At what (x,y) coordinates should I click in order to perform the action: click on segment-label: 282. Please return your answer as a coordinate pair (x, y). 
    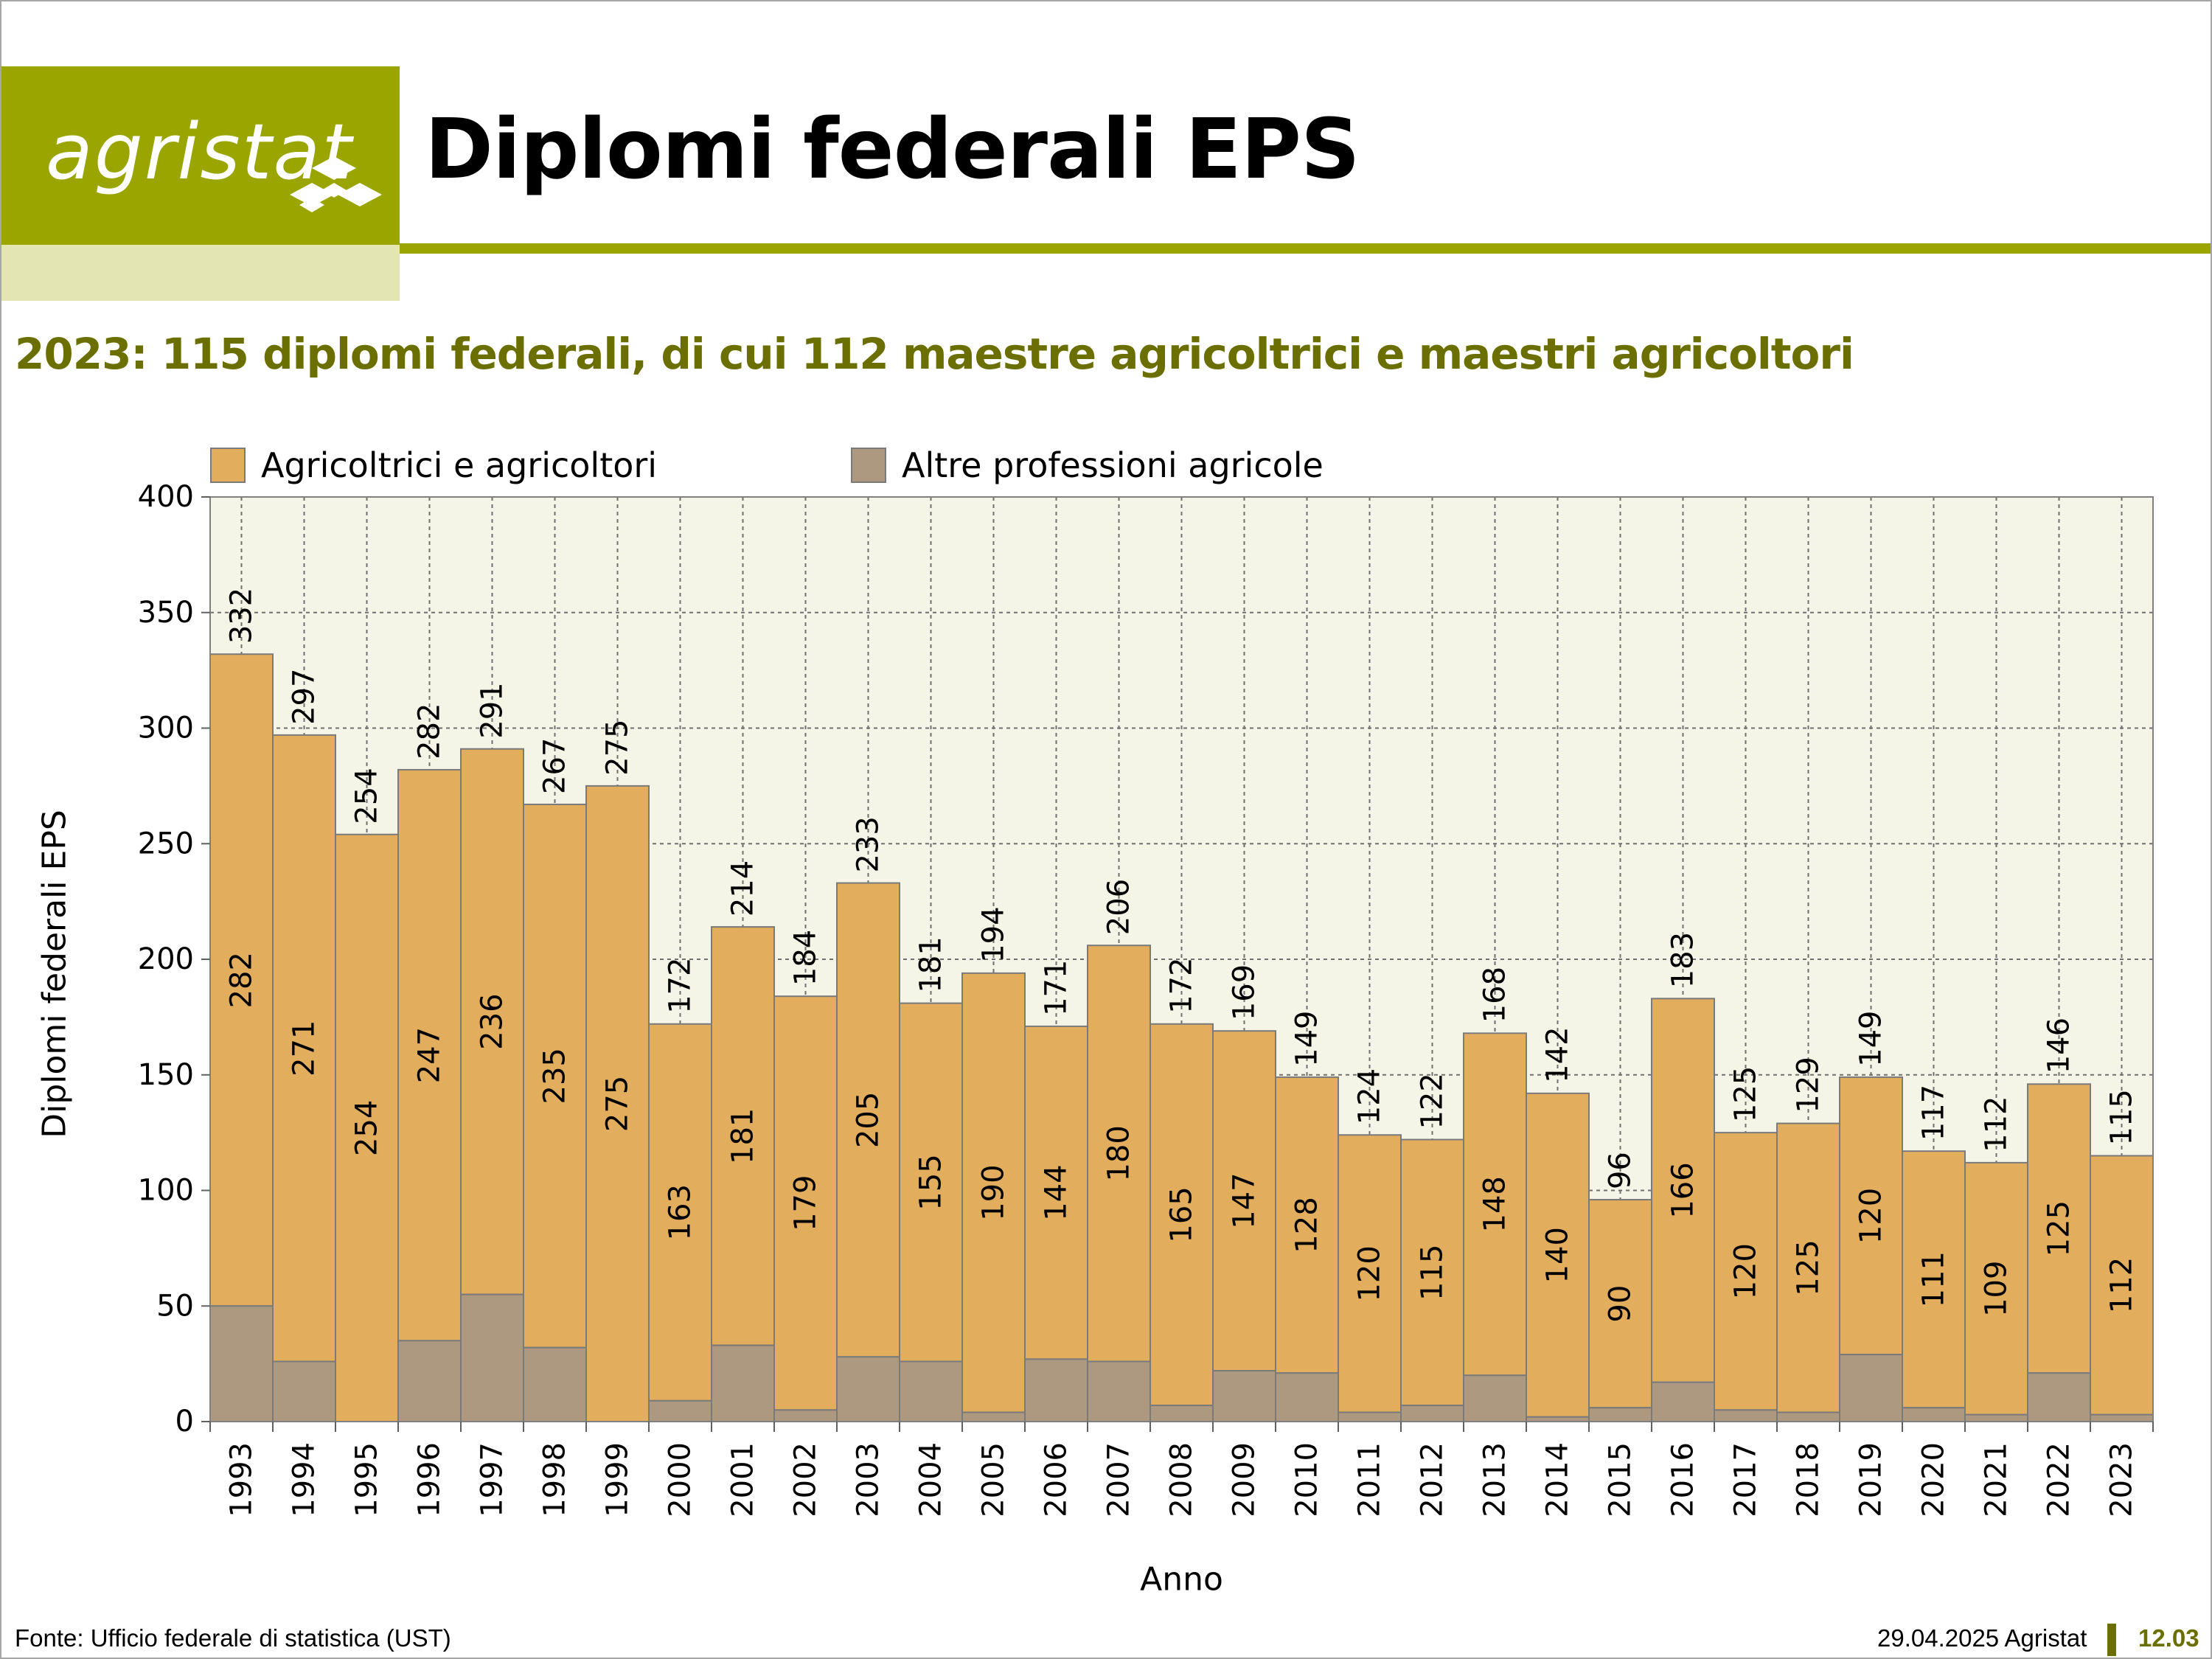
    Looking at the image, I should click on (242, 980).